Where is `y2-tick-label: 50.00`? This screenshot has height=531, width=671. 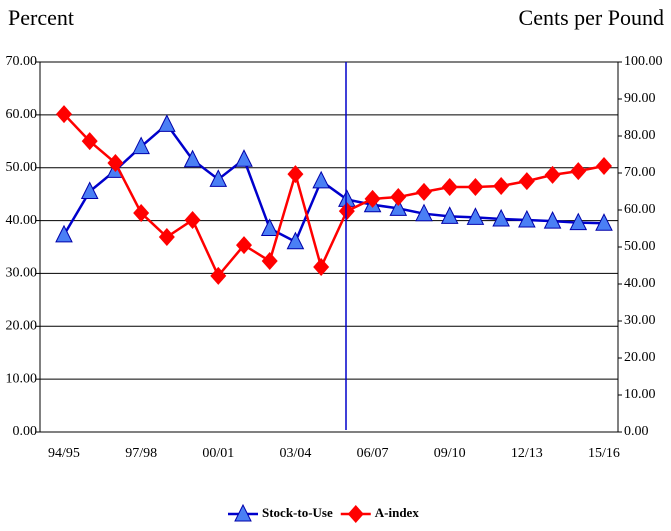 y2-tick-label: 50.00 is located at coordinates (640, 246).